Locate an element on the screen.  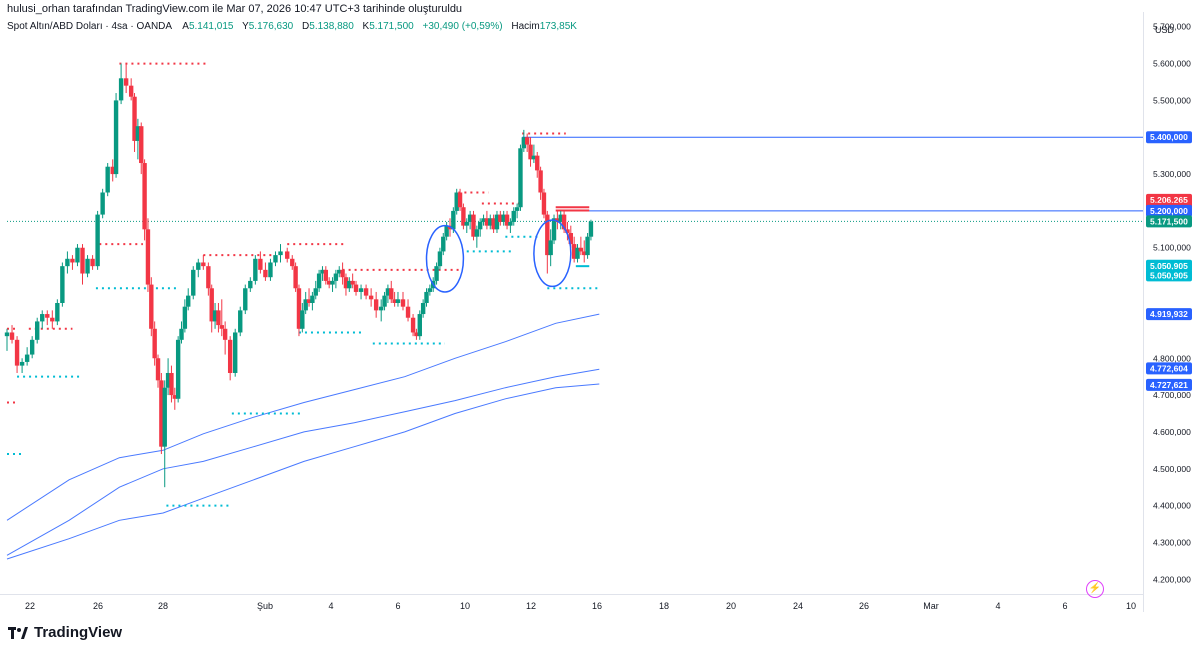
time-tick-label: 28 is located at coordinates (163, 606).